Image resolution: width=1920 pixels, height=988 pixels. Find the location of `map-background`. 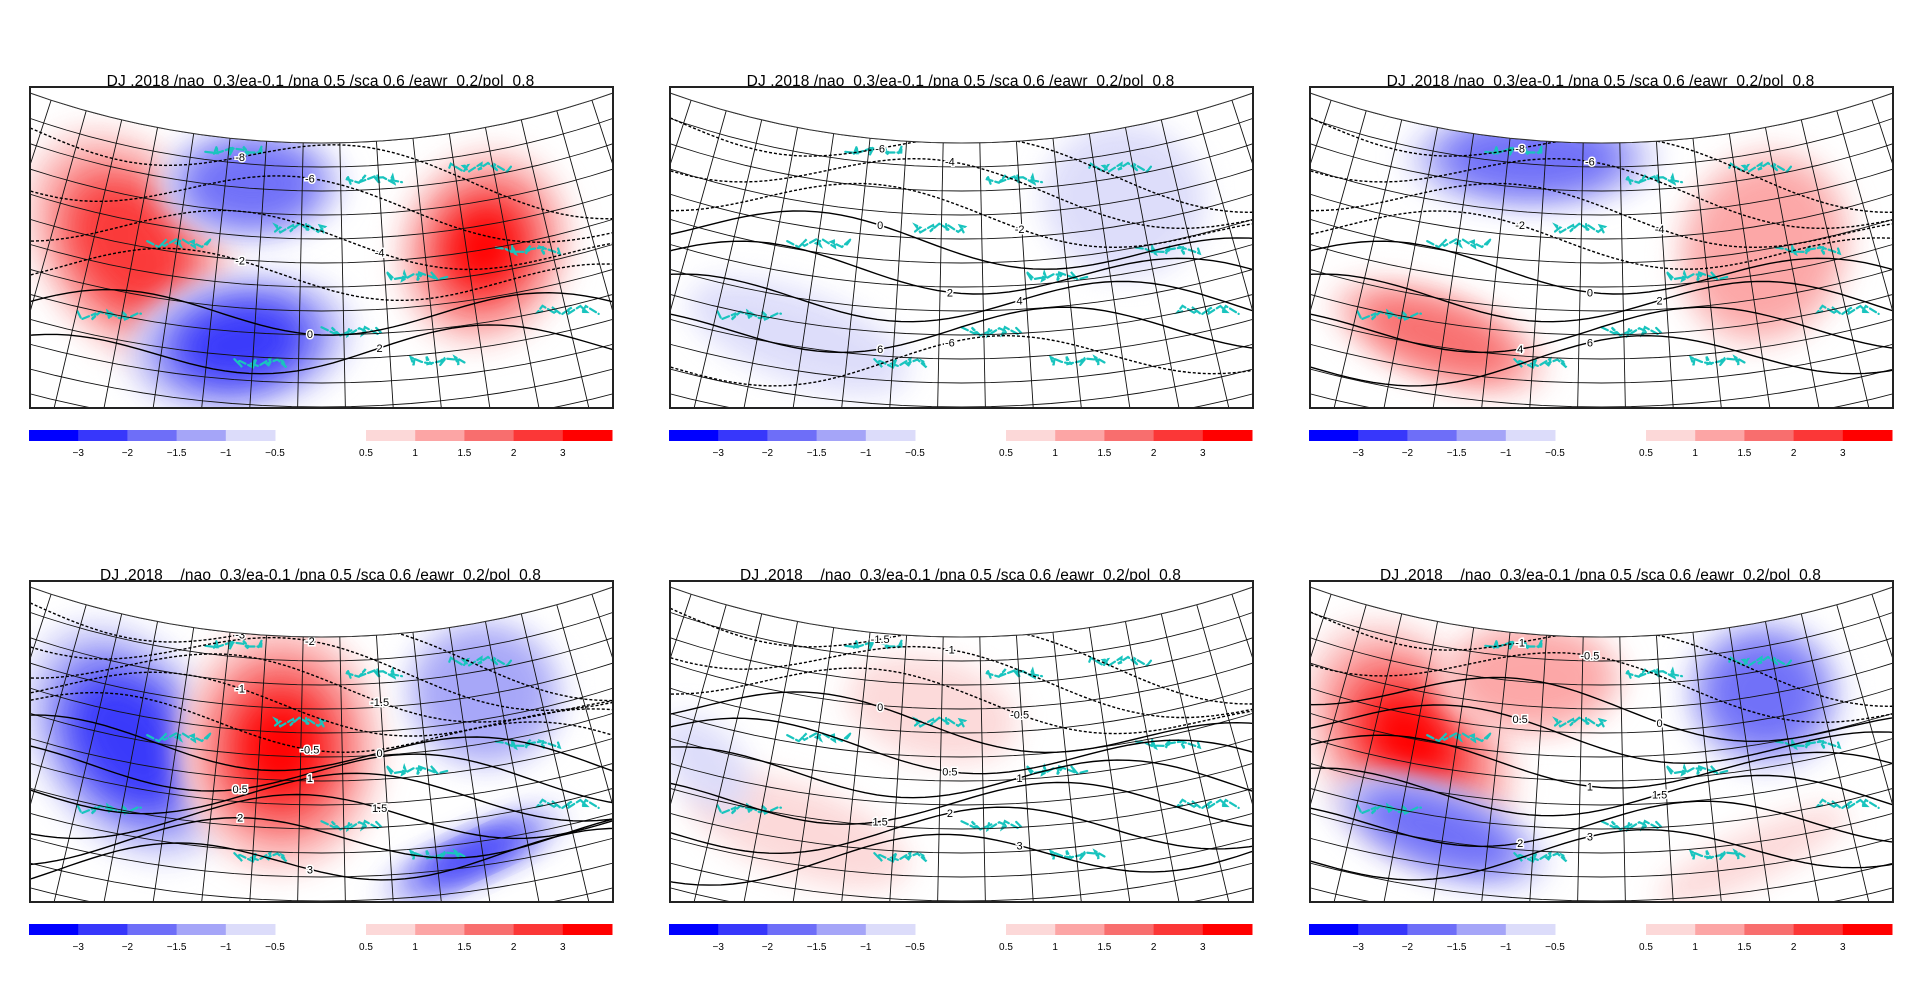

map-background is located at coordinates (1601, 741).